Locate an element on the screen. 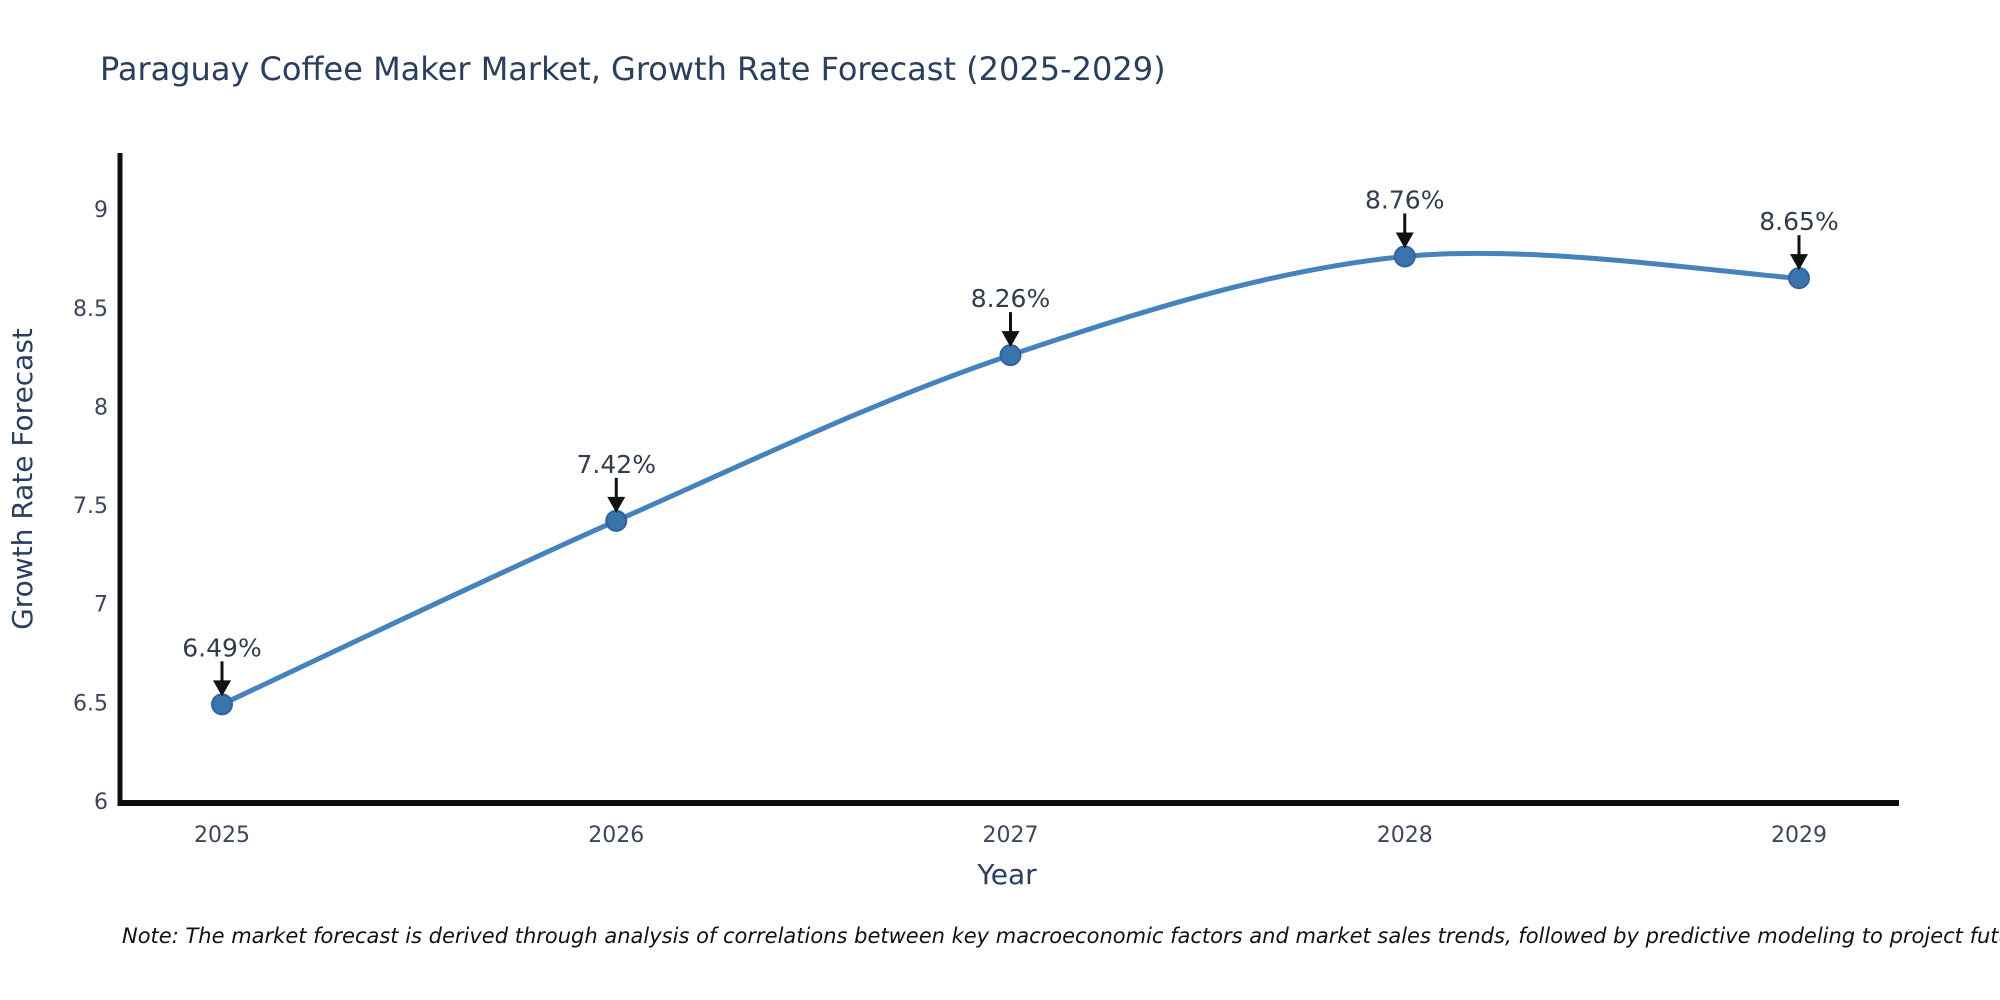 The image size is (2000, 1000). x-axis-title: Year is located at coordinates (1006, 874).